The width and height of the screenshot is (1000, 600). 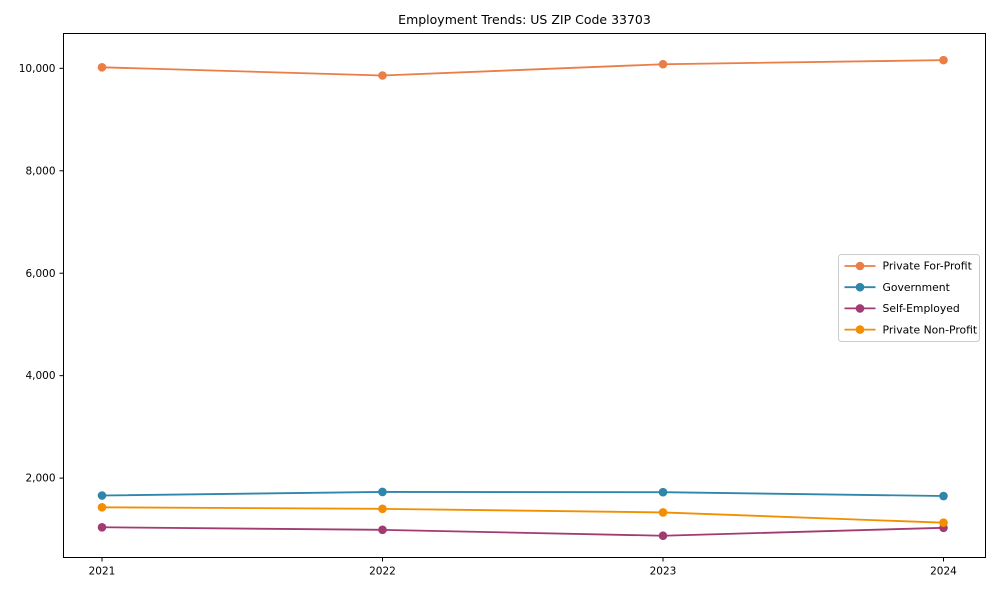 I want to click on legend-item: Self-Employed, so click(x=902, y=308).